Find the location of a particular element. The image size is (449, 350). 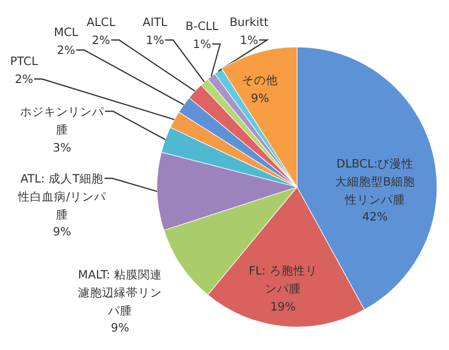

data-label: 3% is located at coordinates (62, 147).